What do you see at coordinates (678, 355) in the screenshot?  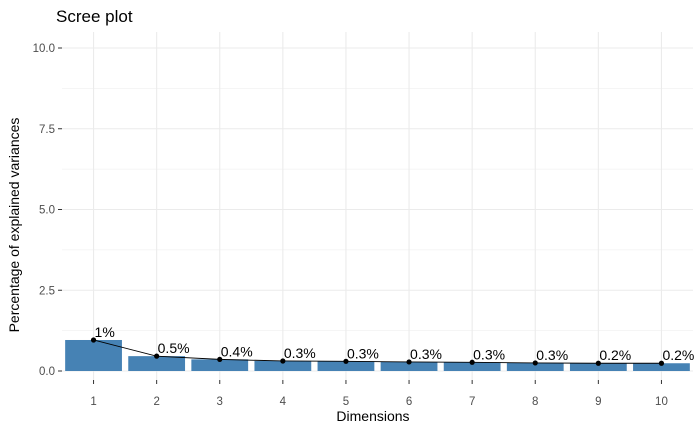 I see `data-label-10: 0.2%` at bounding box center [678, 355].